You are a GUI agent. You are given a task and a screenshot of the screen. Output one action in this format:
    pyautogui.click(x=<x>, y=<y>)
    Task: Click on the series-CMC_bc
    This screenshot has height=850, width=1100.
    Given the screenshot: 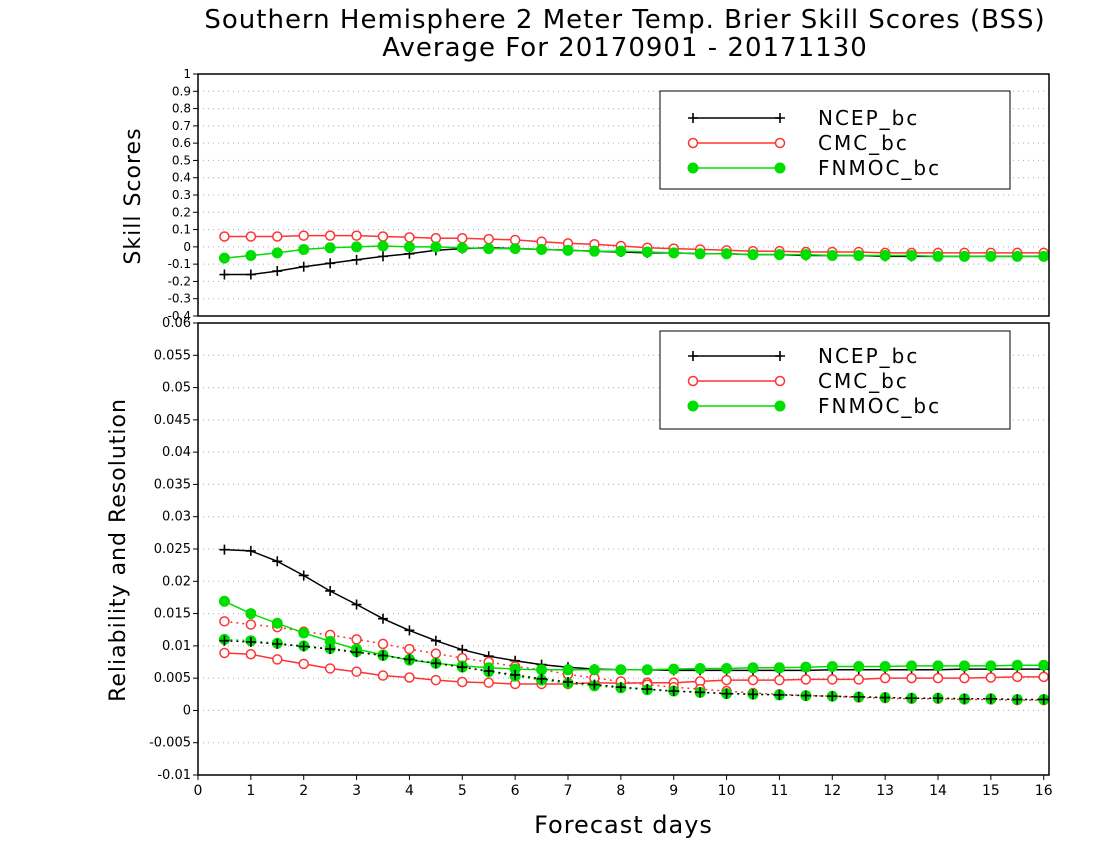 What is the action you would take?
    pyautogui.click(x=634, y=244)
    